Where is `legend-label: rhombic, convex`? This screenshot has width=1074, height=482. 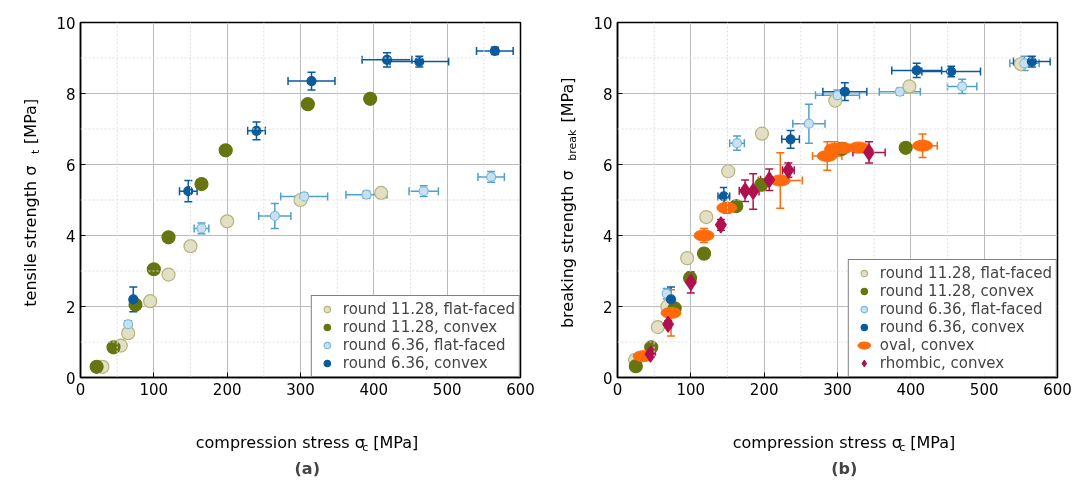
legend-label: rhombic, convex is located at coordinates (942, 363).